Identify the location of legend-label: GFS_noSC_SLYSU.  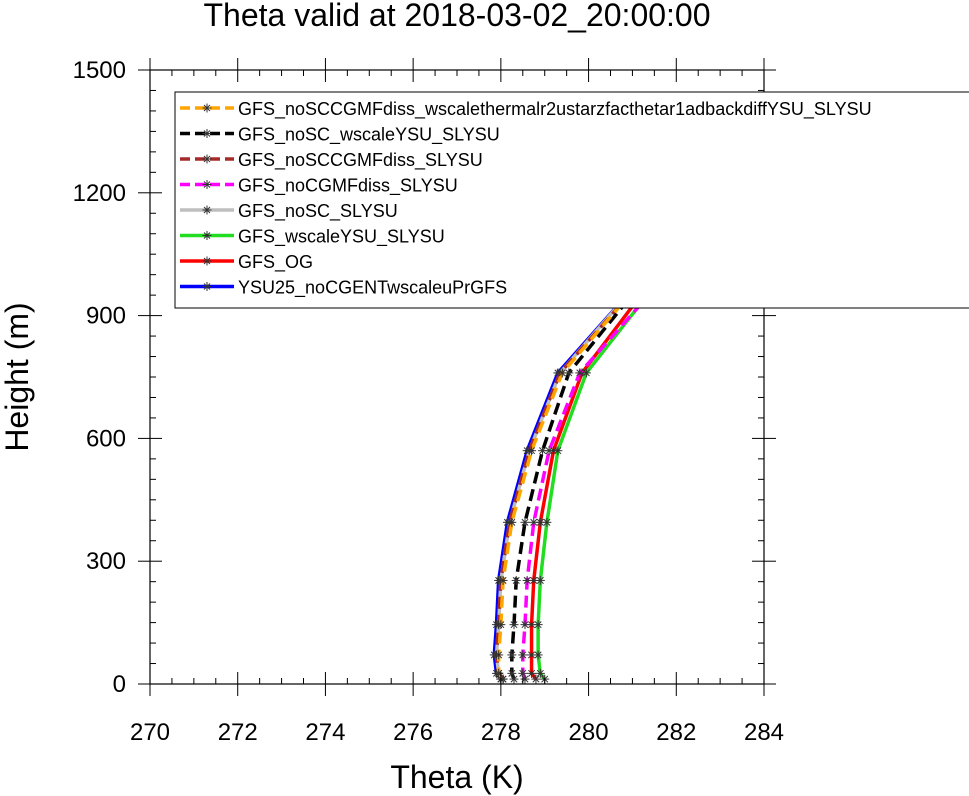
(318, 211).